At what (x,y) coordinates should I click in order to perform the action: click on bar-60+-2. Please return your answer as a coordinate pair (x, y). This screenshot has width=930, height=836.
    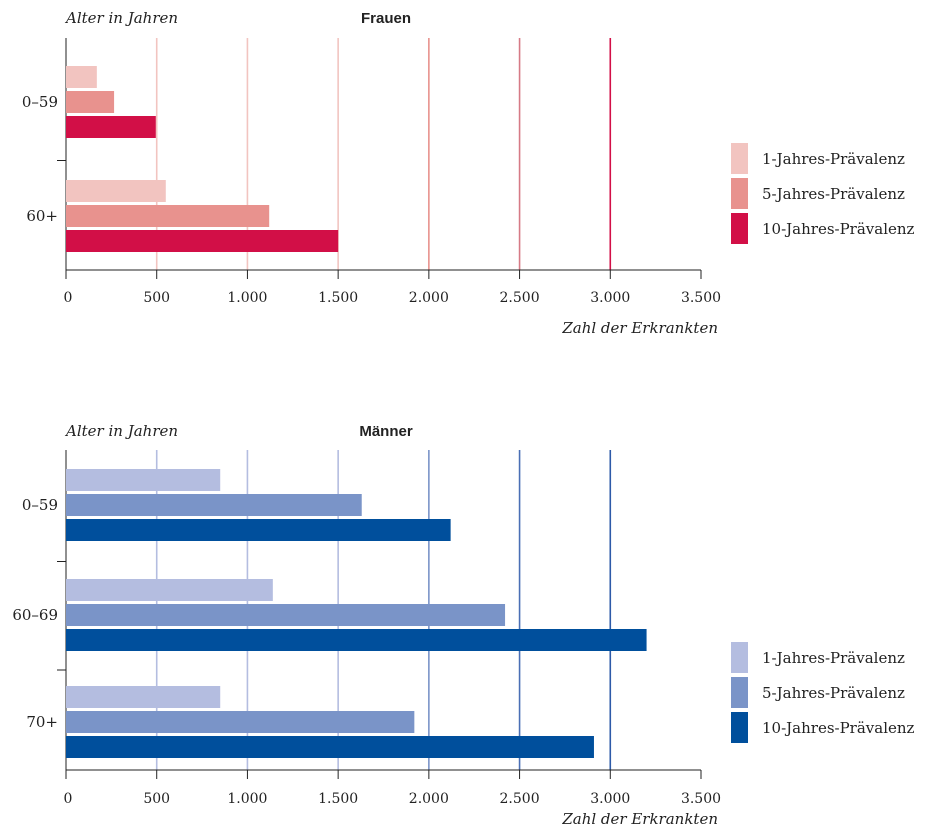
    Looking at the image, I should click on (202, 241).